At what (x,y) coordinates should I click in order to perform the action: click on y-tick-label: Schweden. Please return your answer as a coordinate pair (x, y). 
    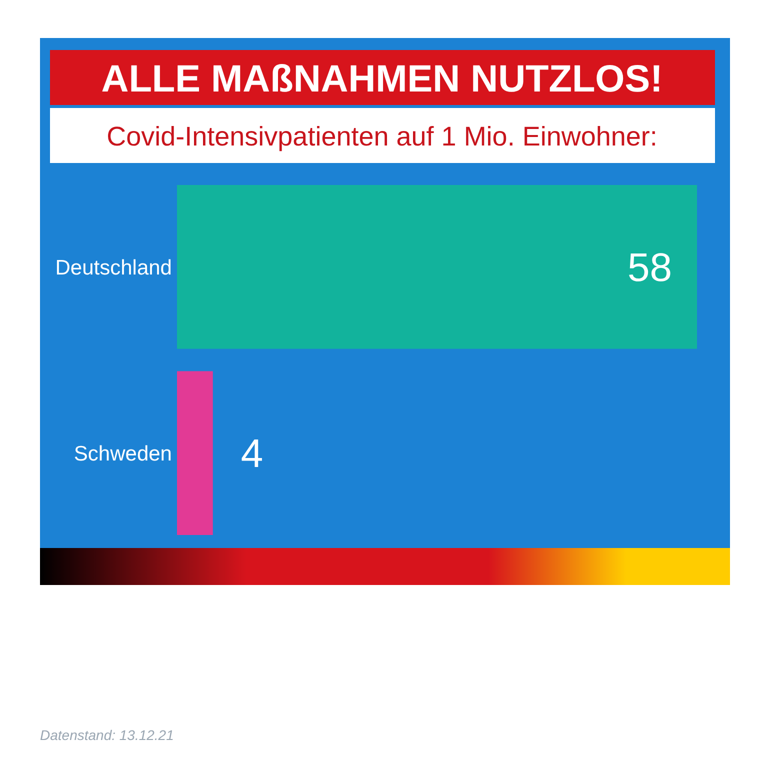
    Looking at the image, I should click on (123, 454).